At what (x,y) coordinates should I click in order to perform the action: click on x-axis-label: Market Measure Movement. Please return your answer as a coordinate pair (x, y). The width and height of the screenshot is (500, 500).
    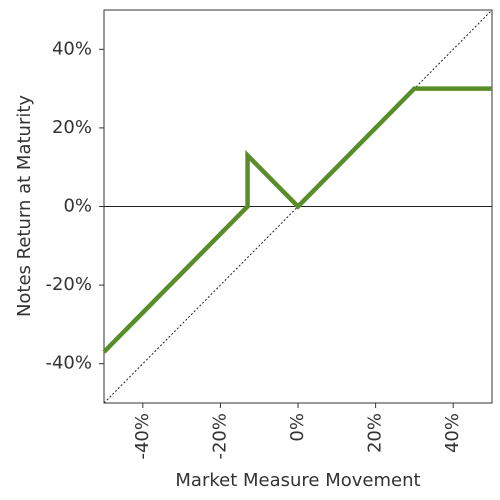
    Looking at the image, I should click on (297, 480).